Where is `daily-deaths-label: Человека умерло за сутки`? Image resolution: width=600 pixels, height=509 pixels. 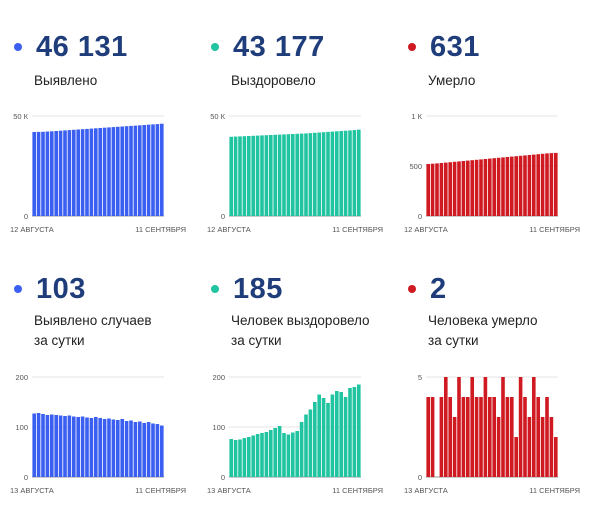
daily-deaths-label: Человека умерло за сутки is located at coordinates (483, 331).